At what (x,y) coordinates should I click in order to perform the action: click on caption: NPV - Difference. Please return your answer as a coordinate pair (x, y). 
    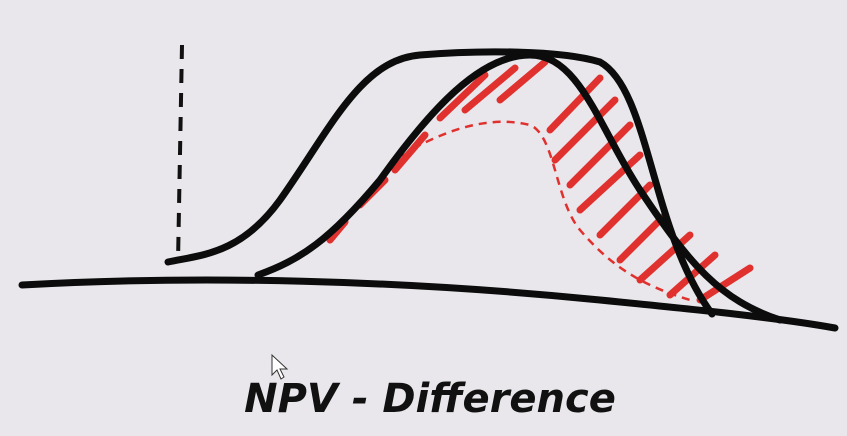
    Looking at the image, I should click on (430, 399).